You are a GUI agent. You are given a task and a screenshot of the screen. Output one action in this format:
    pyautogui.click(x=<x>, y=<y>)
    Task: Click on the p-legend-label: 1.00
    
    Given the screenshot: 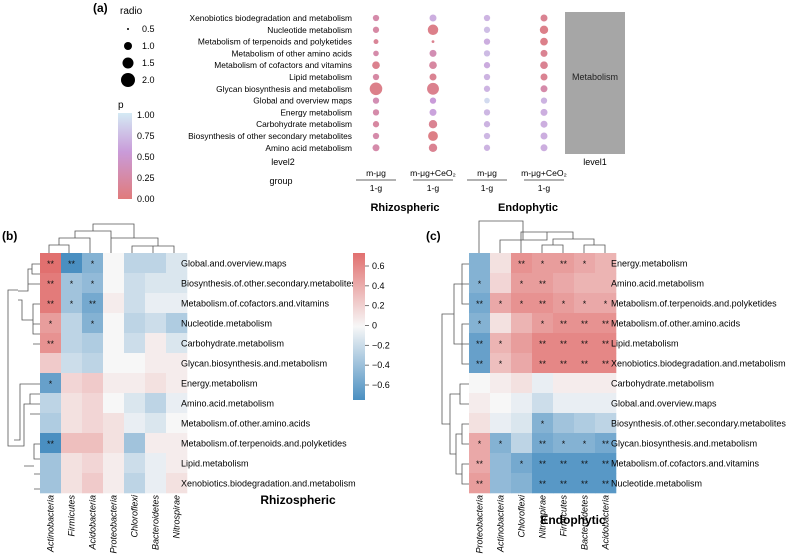 What is the action you would take?
    pyautogui.click(x=146, y=115)
    